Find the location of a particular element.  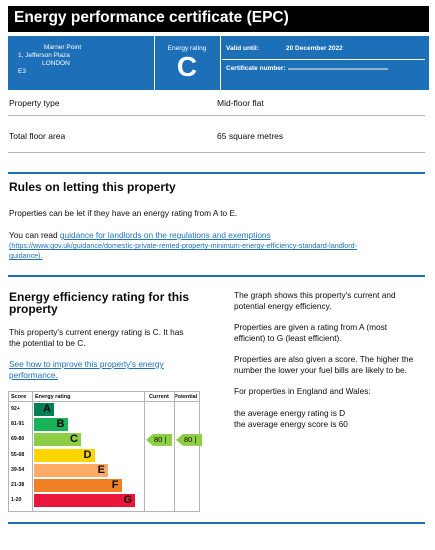

current-rating-arrow: 80 | C is located at coordinates (159, 439).